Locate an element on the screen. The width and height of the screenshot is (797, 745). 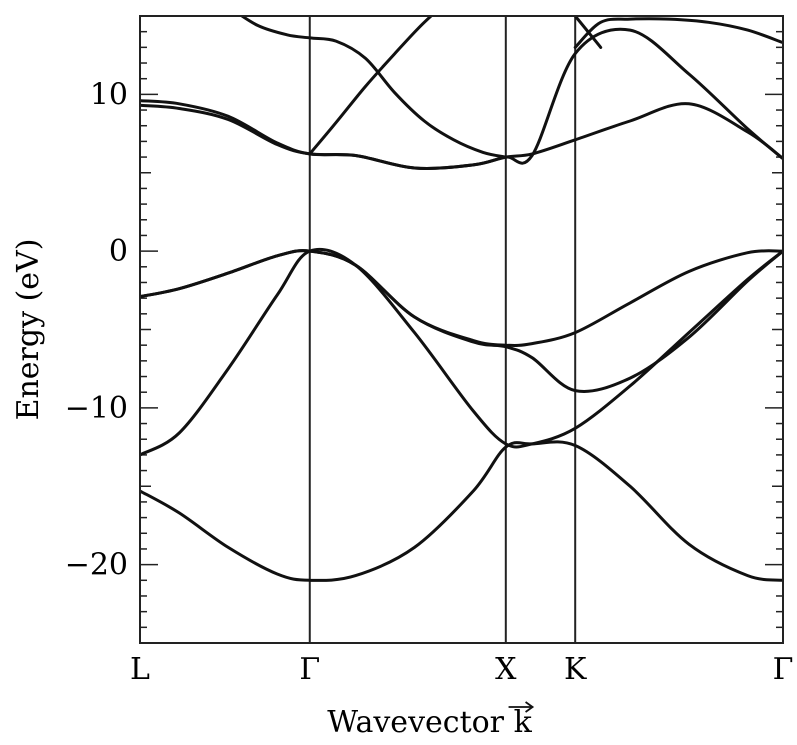
vector-arrow-icon is located at coordinates (521, 707).